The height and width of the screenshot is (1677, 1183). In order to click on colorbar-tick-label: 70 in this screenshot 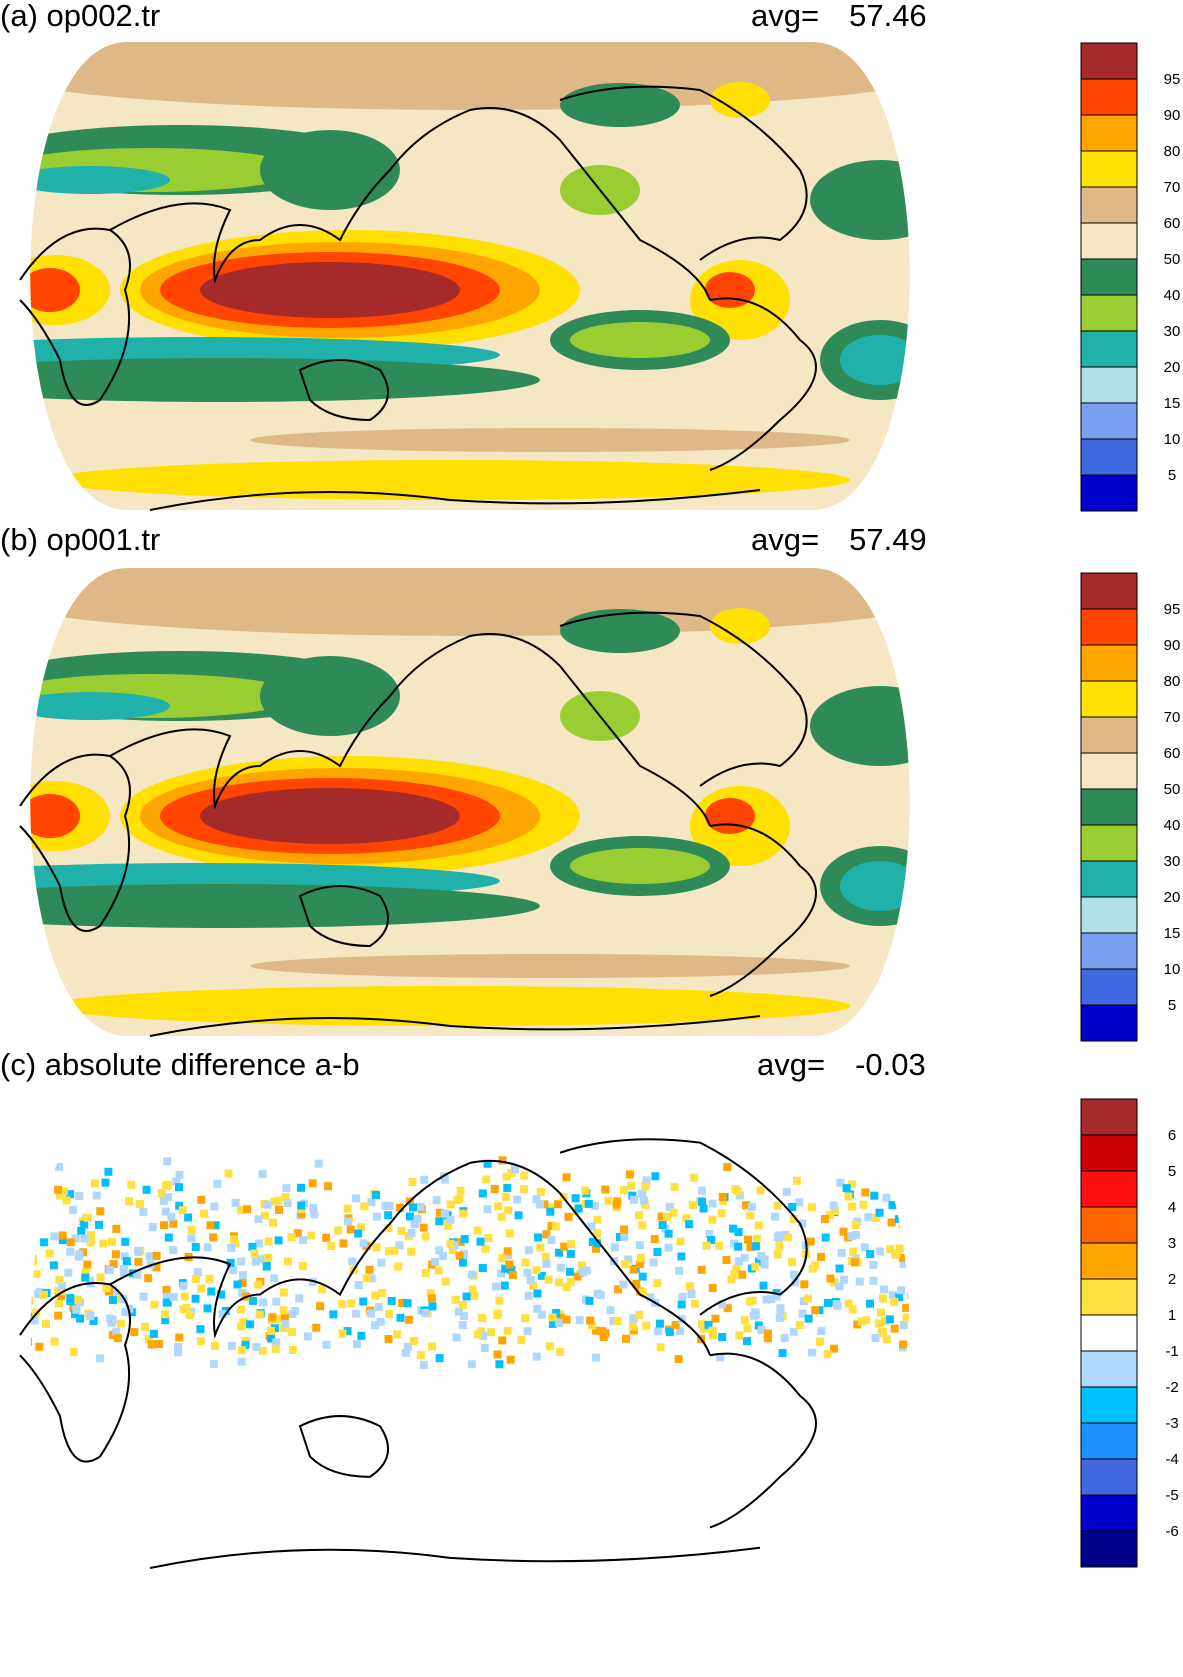, I will do `click(1172, 717)`.